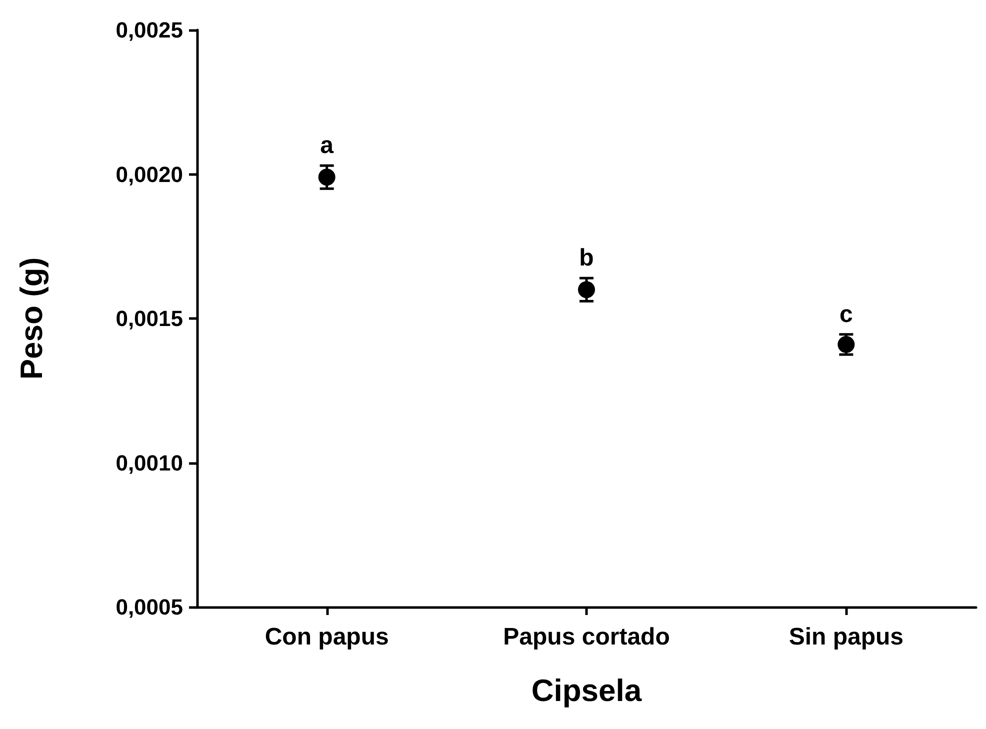 The height and width of the screenshot is (729, 986). I want to click on x-tick-label: Papus cortado, so click(586, 637).